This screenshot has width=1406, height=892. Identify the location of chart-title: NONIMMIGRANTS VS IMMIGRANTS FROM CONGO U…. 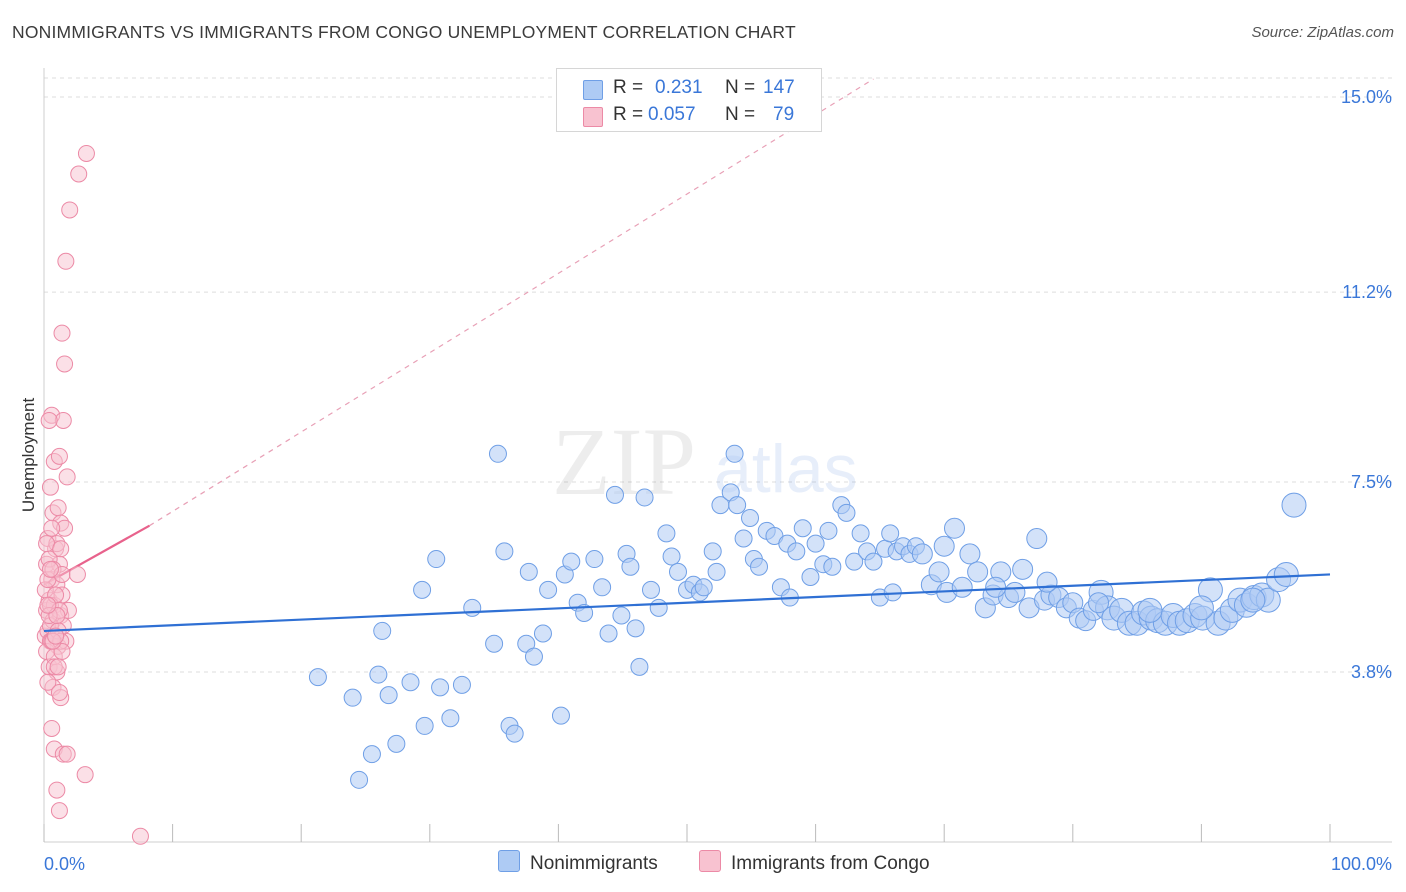
(404, 32).